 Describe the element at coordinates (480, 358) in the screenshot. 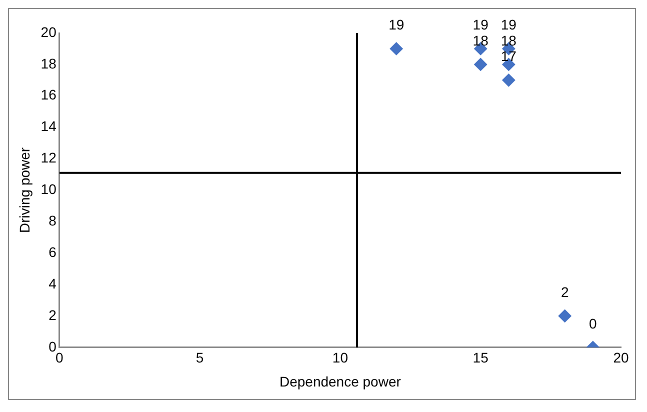

I see `x-tick-label: 15` at that location.